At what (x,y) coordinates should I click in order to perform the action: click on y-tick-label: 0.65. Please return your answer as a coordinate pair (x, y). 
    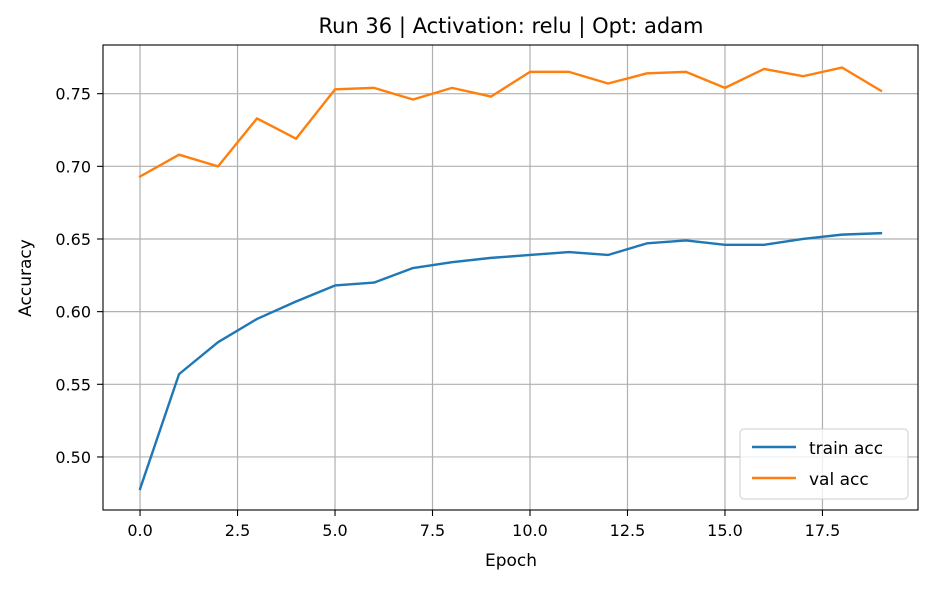
    Looking at the image, I should click on (73, 239).